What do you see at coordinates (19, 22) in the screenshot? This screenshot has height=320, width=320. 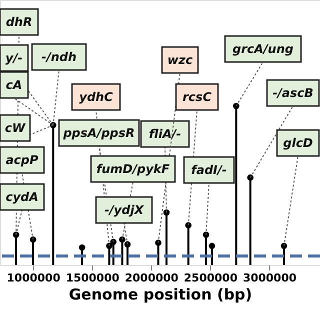 I see `annotation: dhR` at bounding box center [19, 22].